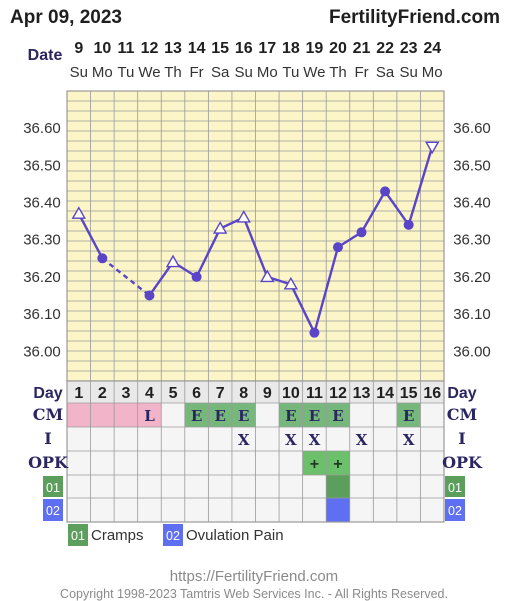 This screenshot has width=508, height=601. What do you see at coordinates (472, 240) in the screenshot?
I see `y-tick-label-right: 36.30` at bounding box center [472, 240].